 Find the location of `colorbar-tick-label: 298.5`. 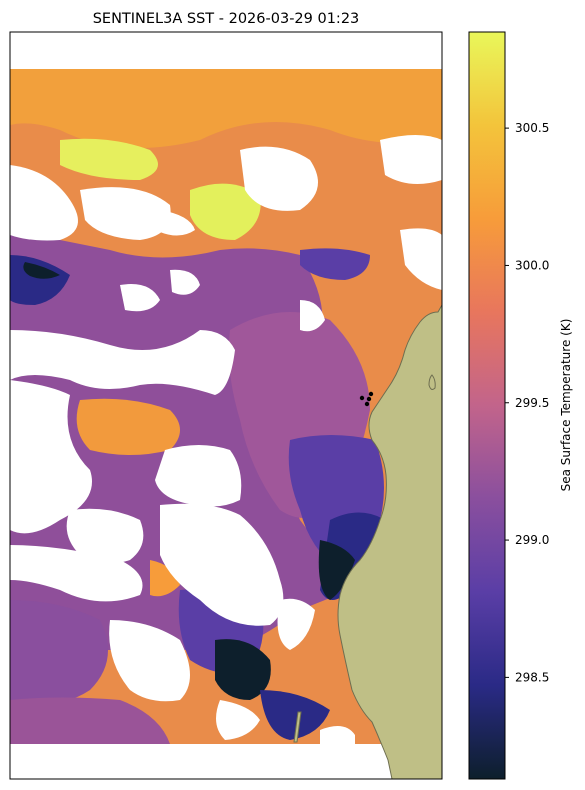

colorbar-tick-label: 298.5 is located at coordinates (532, 677).